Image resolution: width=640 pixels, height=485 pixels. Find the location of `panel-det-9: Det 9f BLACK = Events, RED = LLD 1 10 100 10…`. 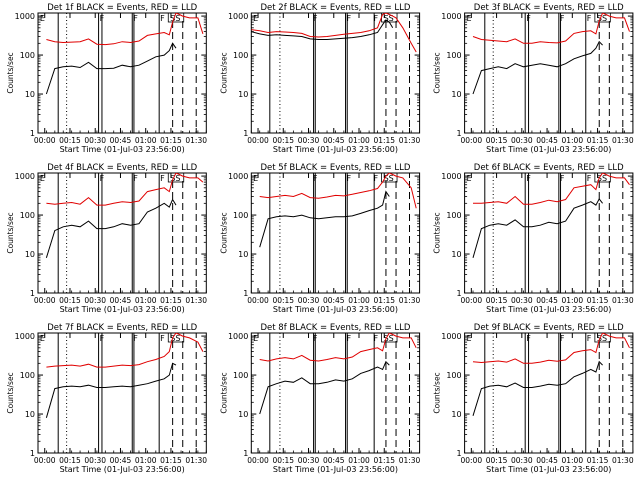

panel-det-9: Det 9f BLACK = Events, RED = LLD 1 10 100 10… is located at coordinates (533, 398).